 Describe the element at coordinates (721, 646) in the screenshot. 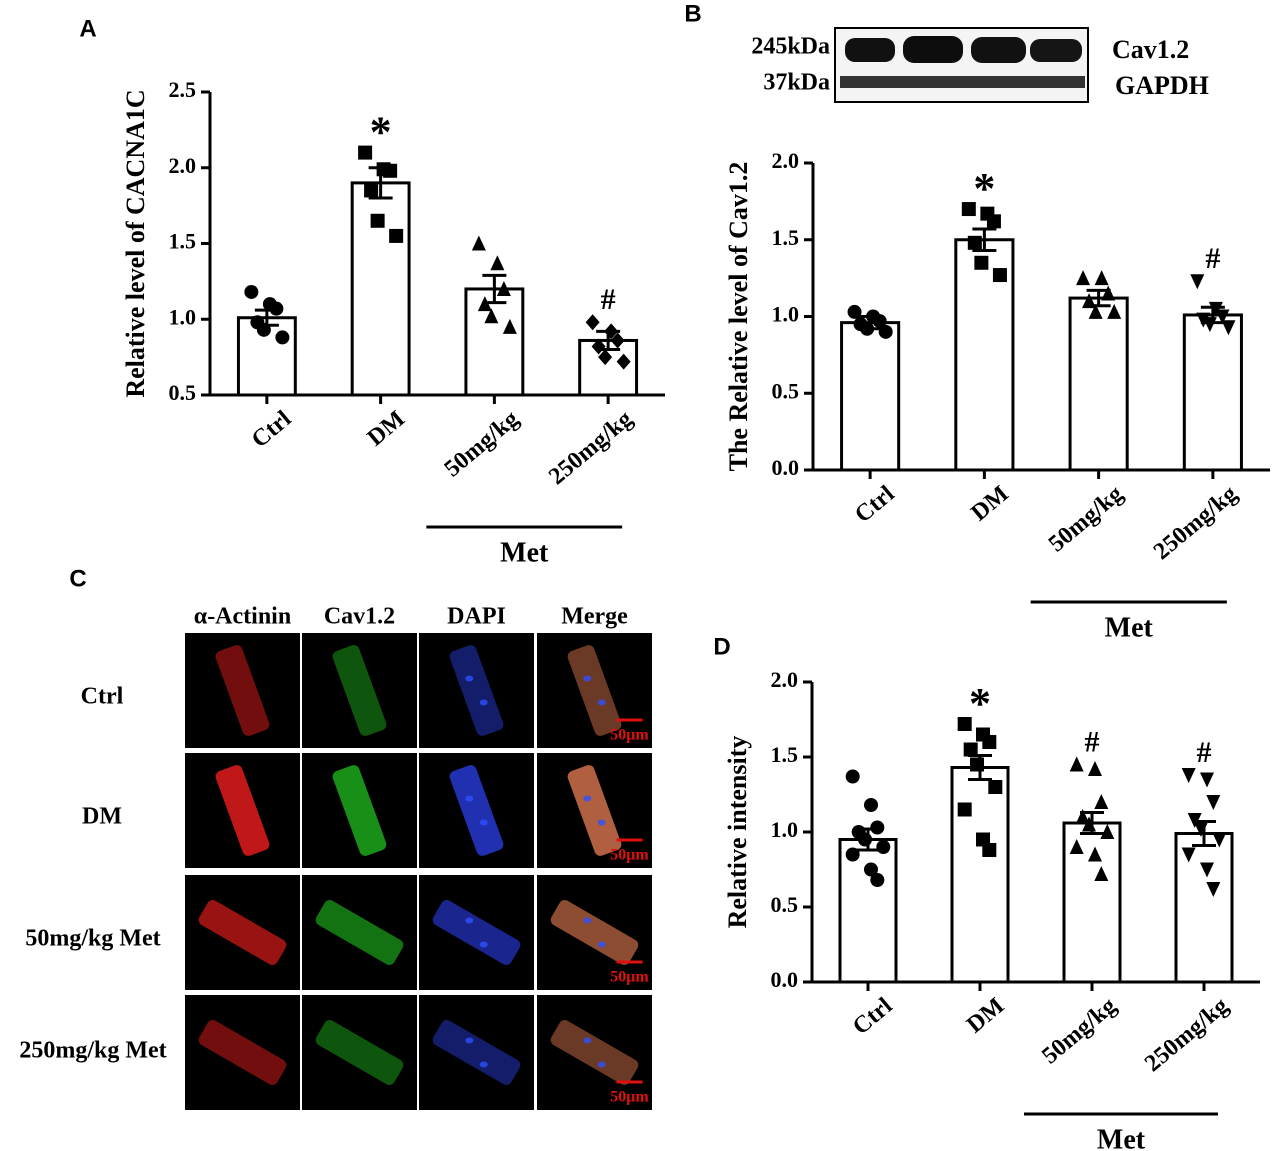

I see `panel-label: D` at that location.